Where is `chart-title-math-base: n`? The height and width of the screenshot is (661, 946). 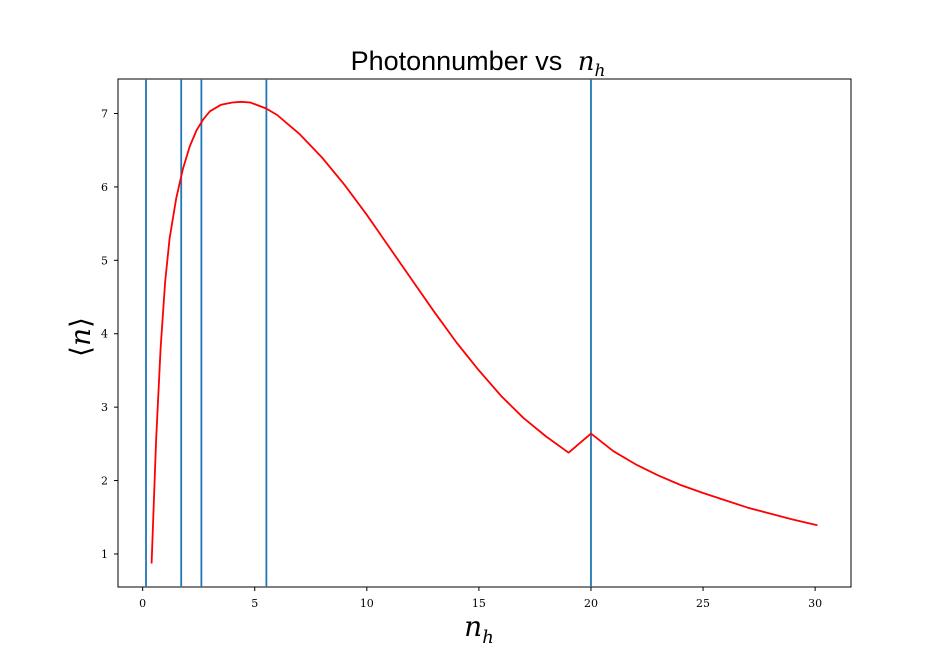 chart-title-math-base: n is located at coordinates (586, 62).